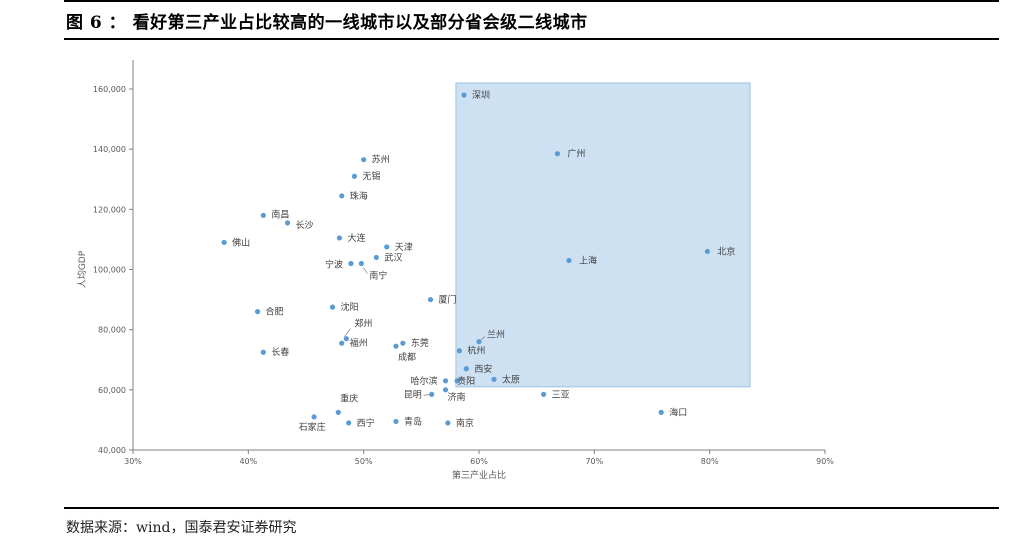  Describe the element at coordinates (479, 461) in the screenshot. I see `x-tick-label: 60%` at that location.